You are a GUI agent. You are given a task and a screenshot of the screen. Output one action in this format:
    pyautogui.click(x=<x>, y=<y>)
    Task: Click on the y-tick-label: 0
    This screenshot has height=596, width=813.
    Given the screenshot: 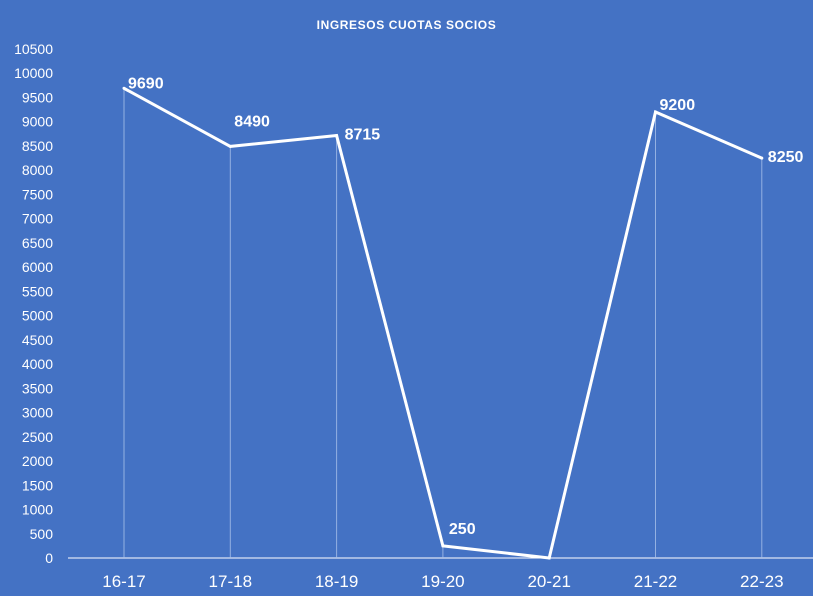 What is the action you would take?
    pyautogui.click(x=49, y=558)
    